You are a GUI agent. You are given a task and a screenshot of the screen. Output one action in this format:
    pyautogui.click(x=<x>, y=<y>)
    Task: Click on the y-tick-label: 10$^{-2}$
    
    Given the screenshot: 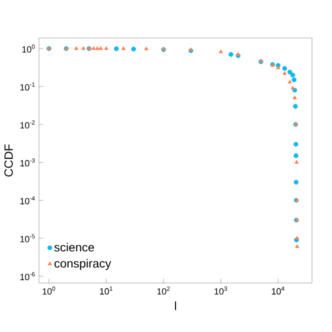 What is the action you would take?
    pyautogui.click(x=27, y=124)
    